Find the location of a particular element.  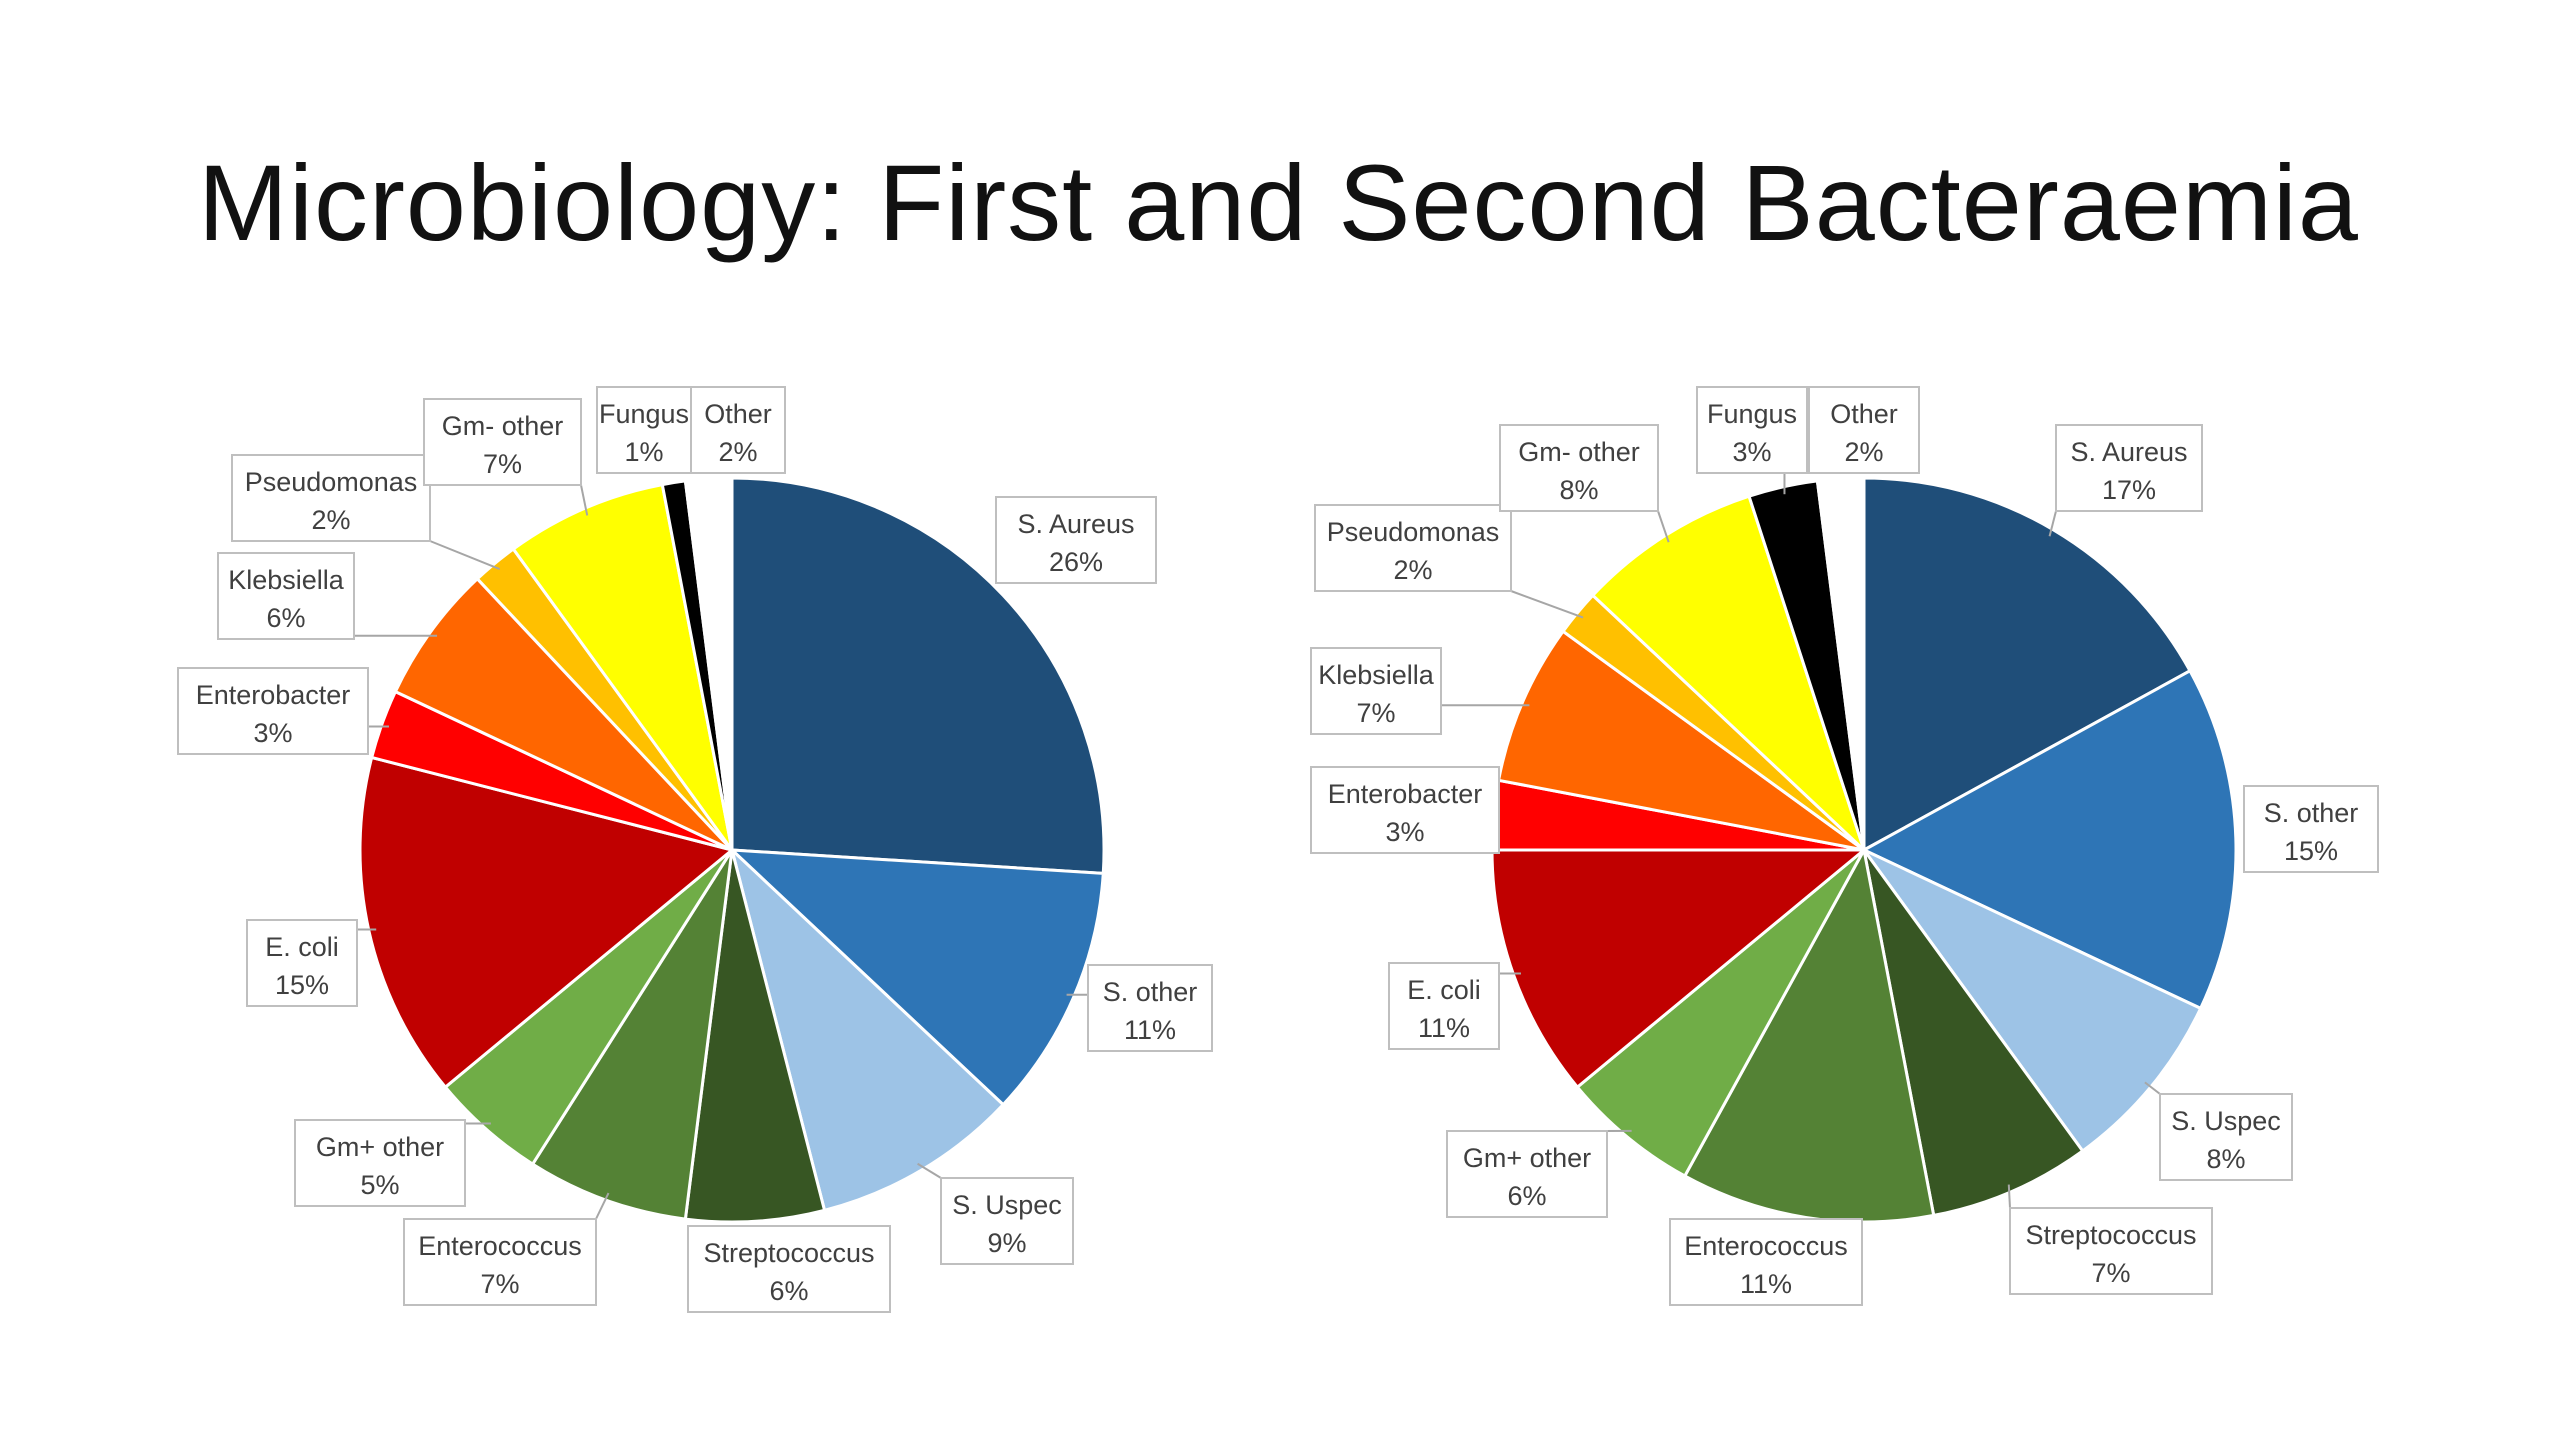

percent-label: 15% is located at coordinates (2311, 851).